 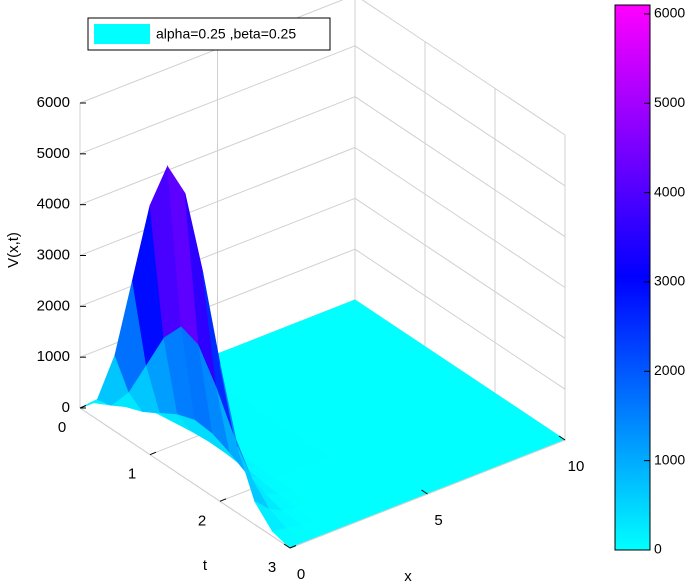 I want to click on z-tick-label: 4000, so click(x=53, y=204).